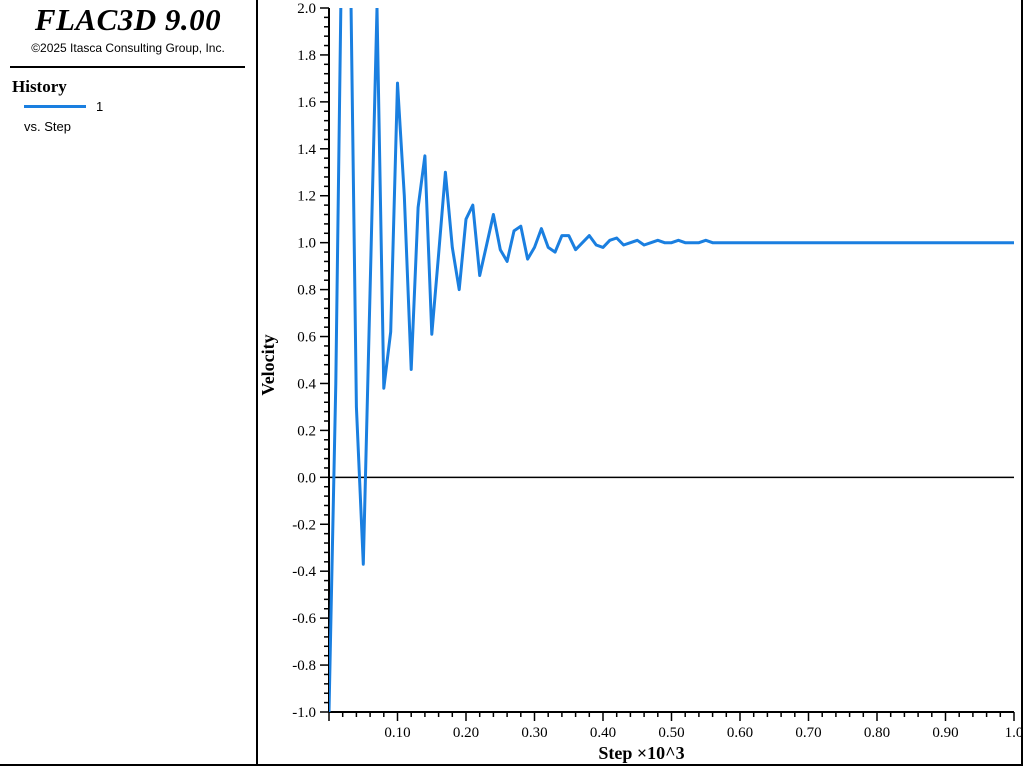  Describe the element at coordinates (100, 106) in the screenshot. I see `legend-series-label: 1` at that location.